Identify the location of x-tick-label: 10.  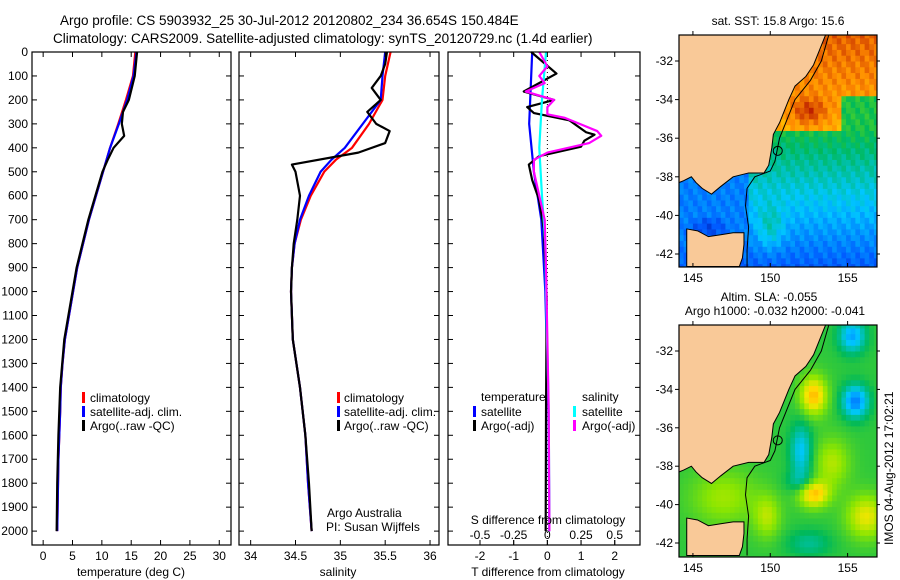
(102, 556).